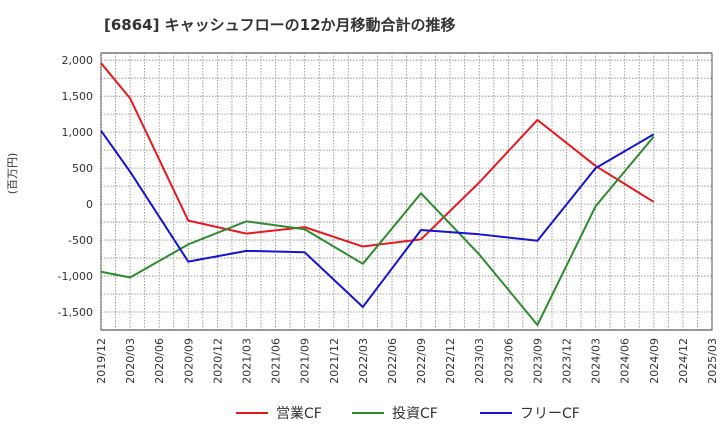  Describe the element at coordinates (217, 361) in the screenshot. I see `x-tick-label: 2020/12` at that location.